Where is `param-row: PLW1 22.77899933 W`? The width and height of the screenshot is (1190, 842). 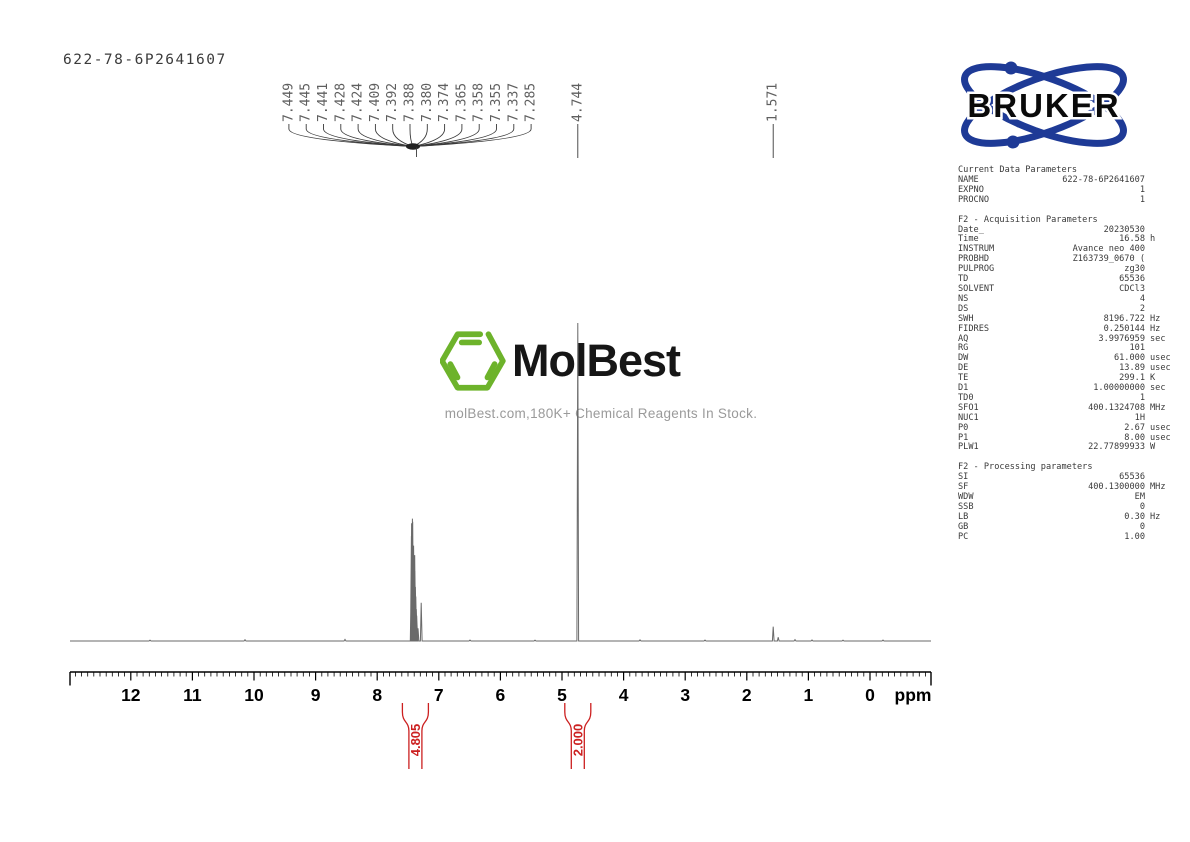 param-row: PLW1 22.77899933 W is located at coordinates (1071, 448).